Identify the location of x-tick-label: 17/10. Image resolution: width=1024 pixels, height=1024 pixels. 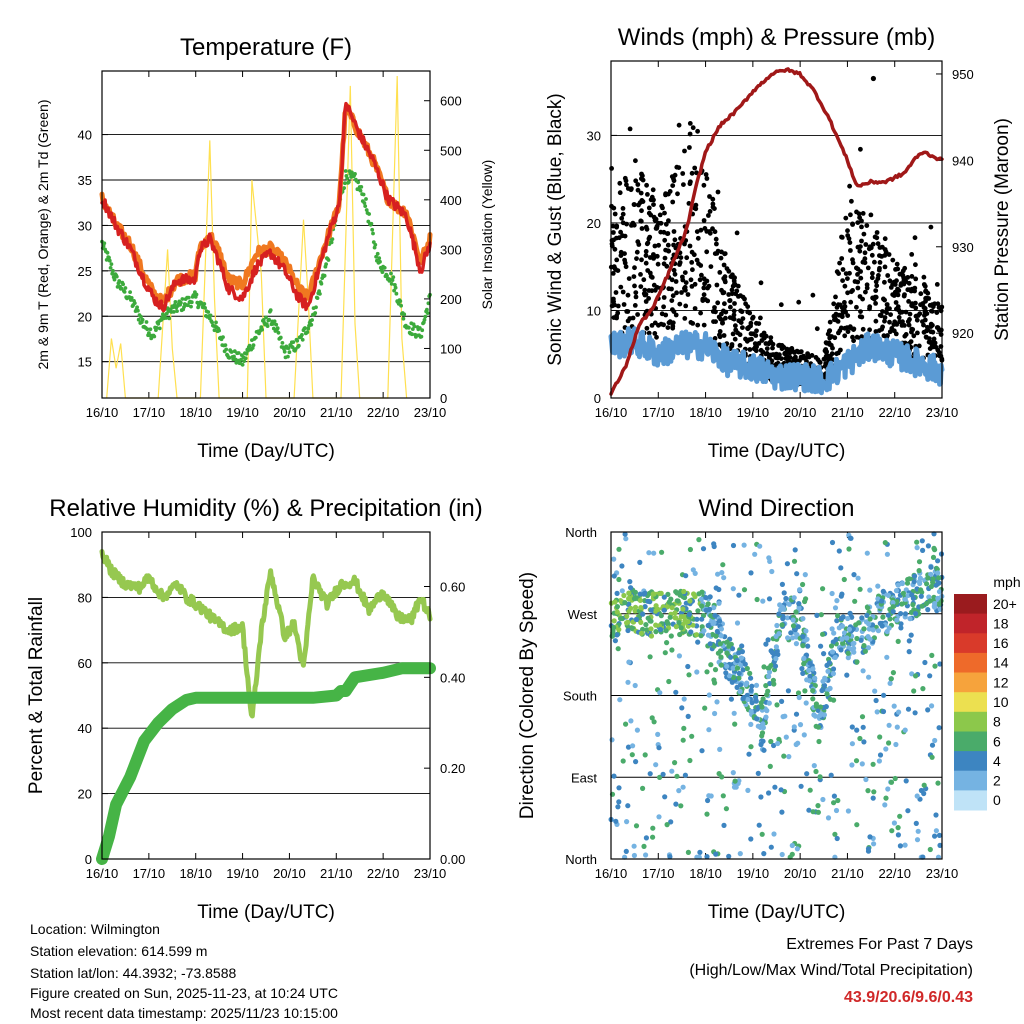
(149, 873).